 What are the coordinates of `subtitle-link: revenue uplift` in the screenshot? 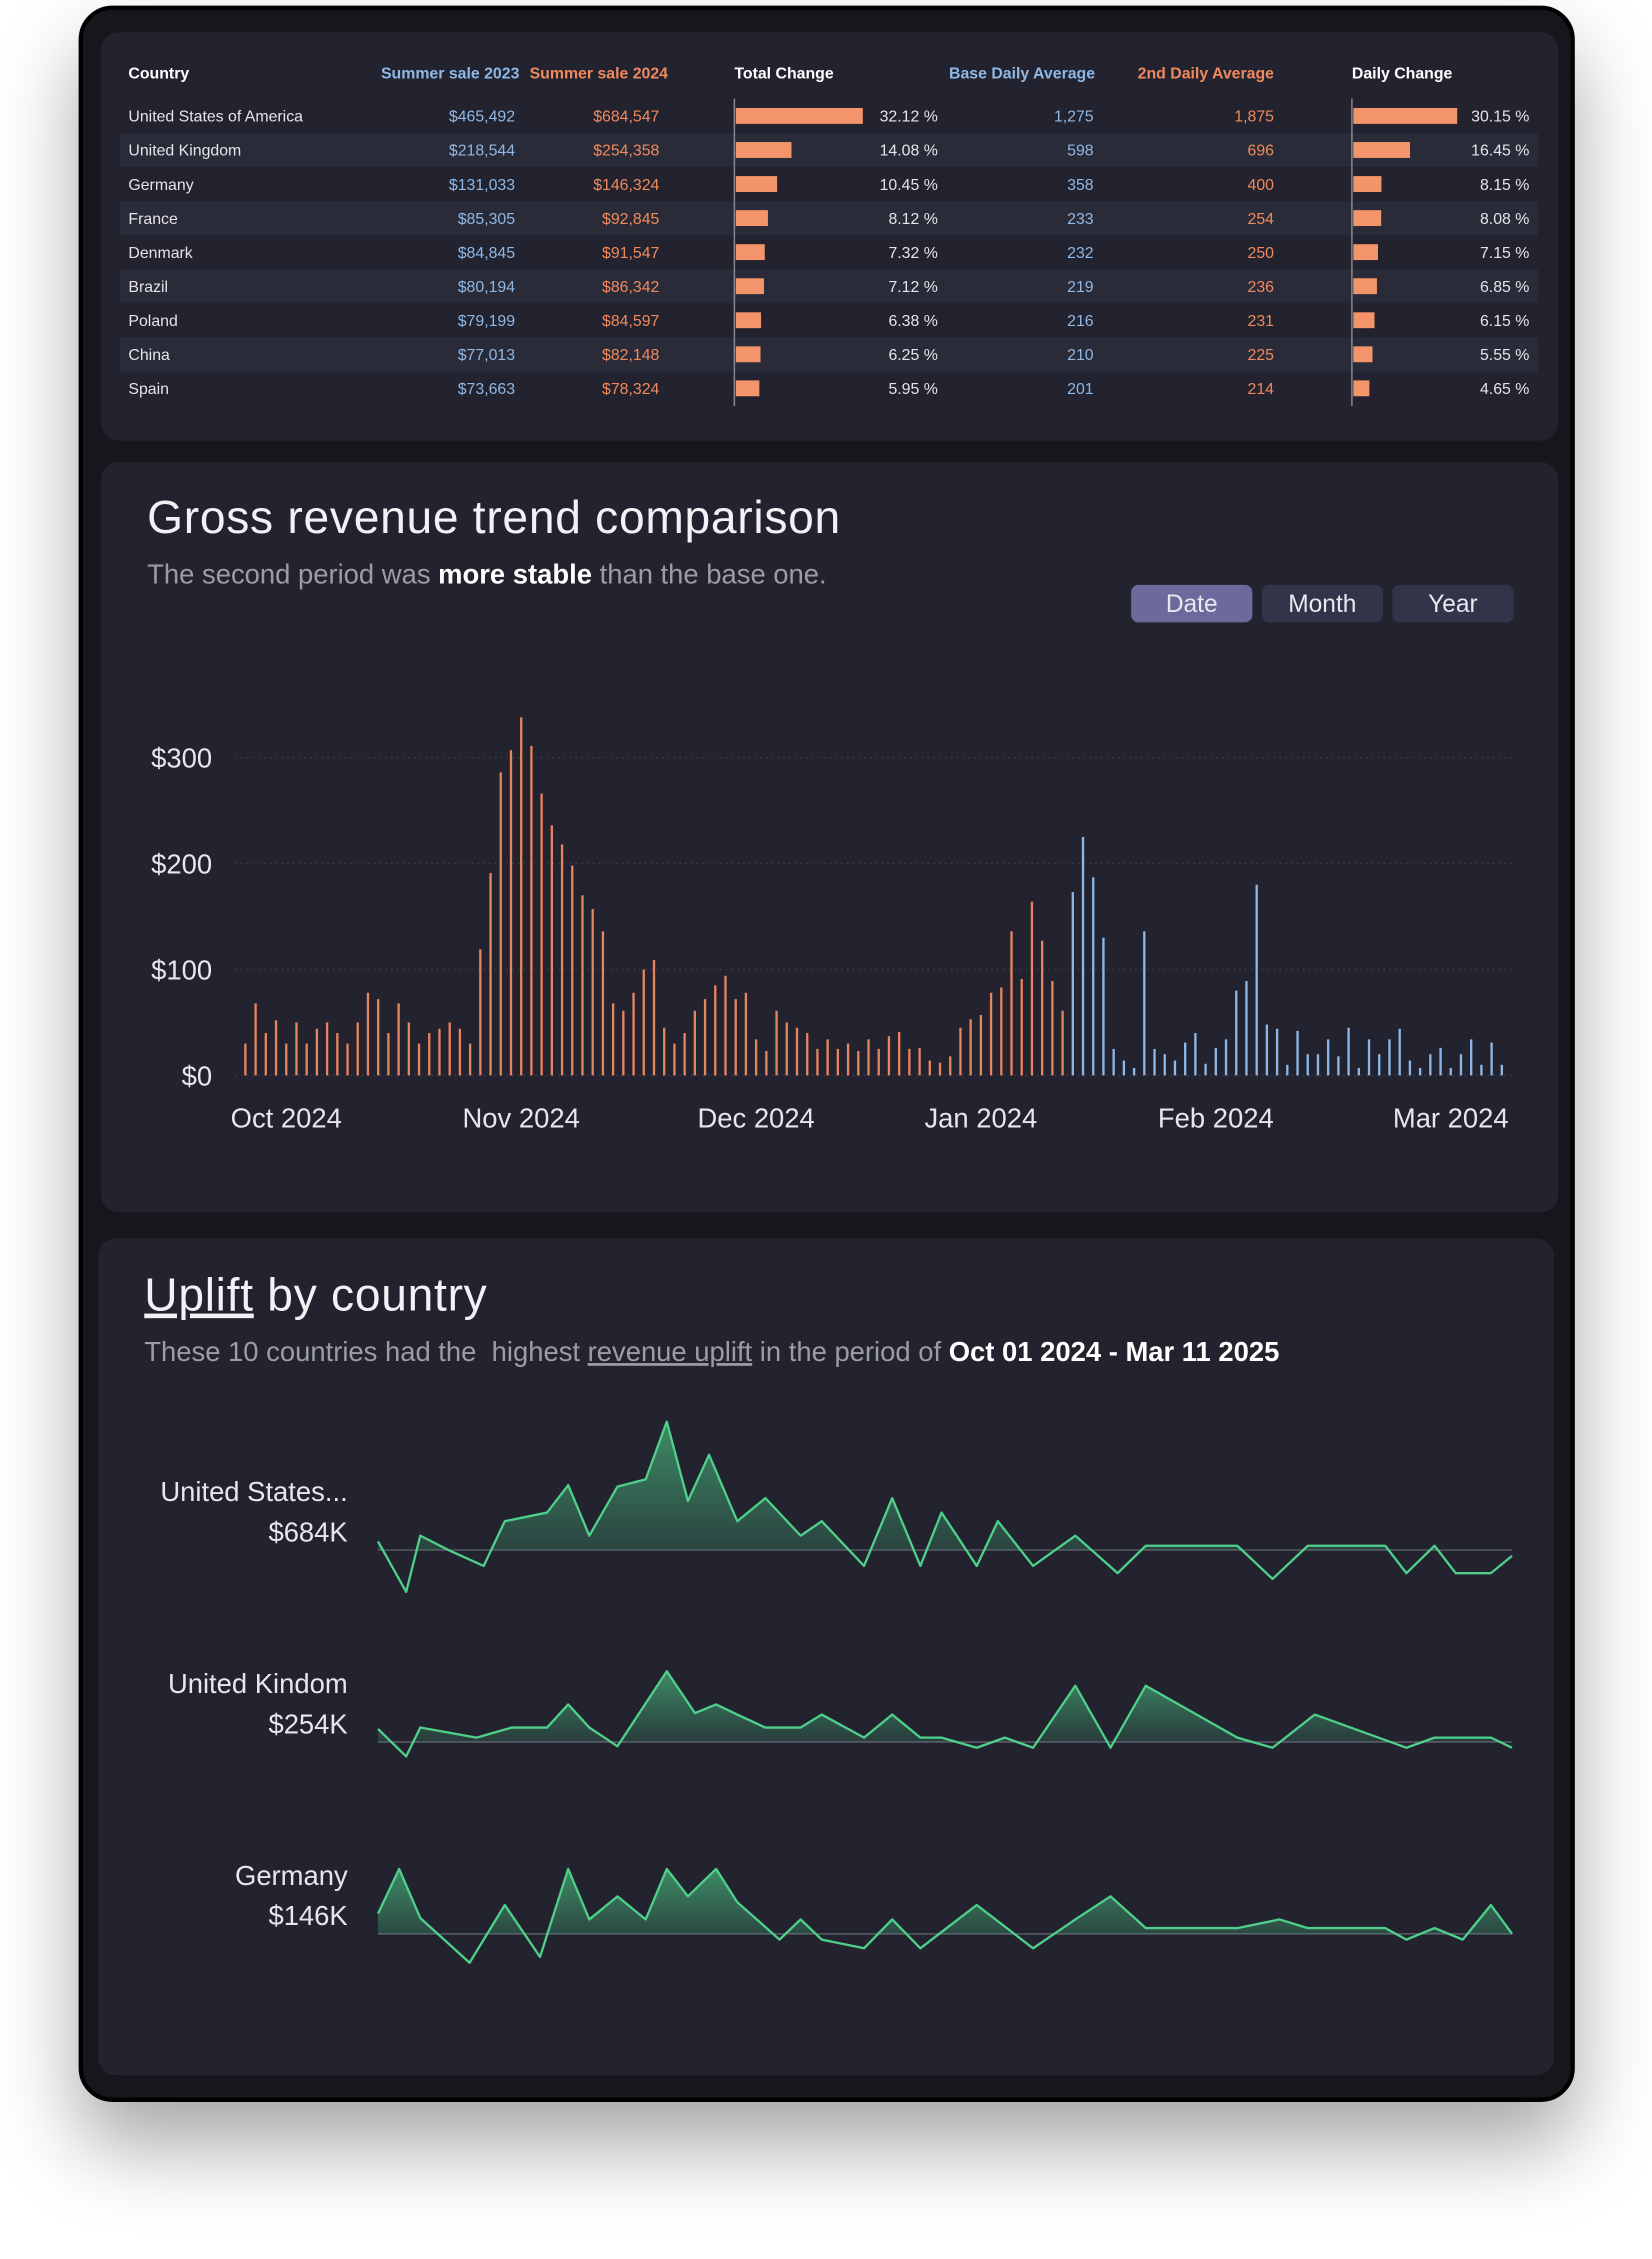 It's located at (670, 1351).